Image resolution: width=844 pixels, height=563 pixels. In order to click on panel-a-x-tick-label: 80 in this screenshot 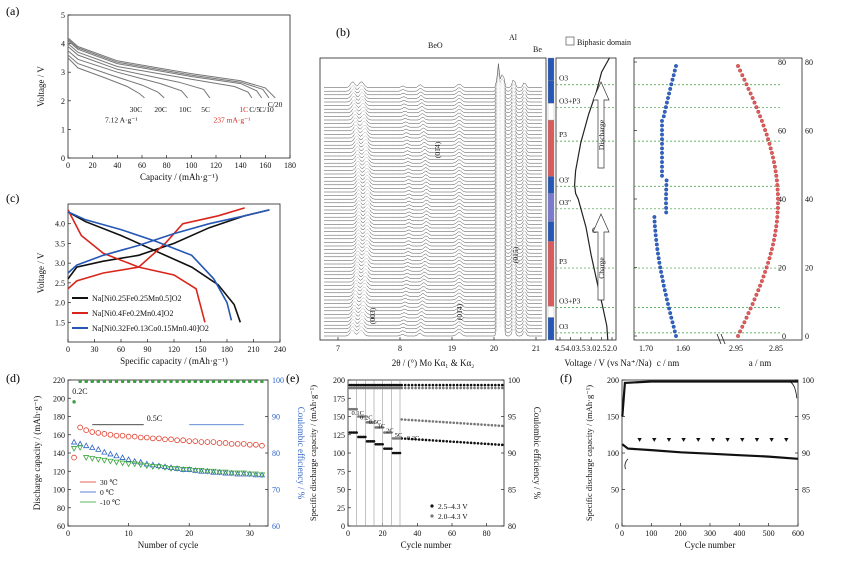, I will do `click(167, 165)`.